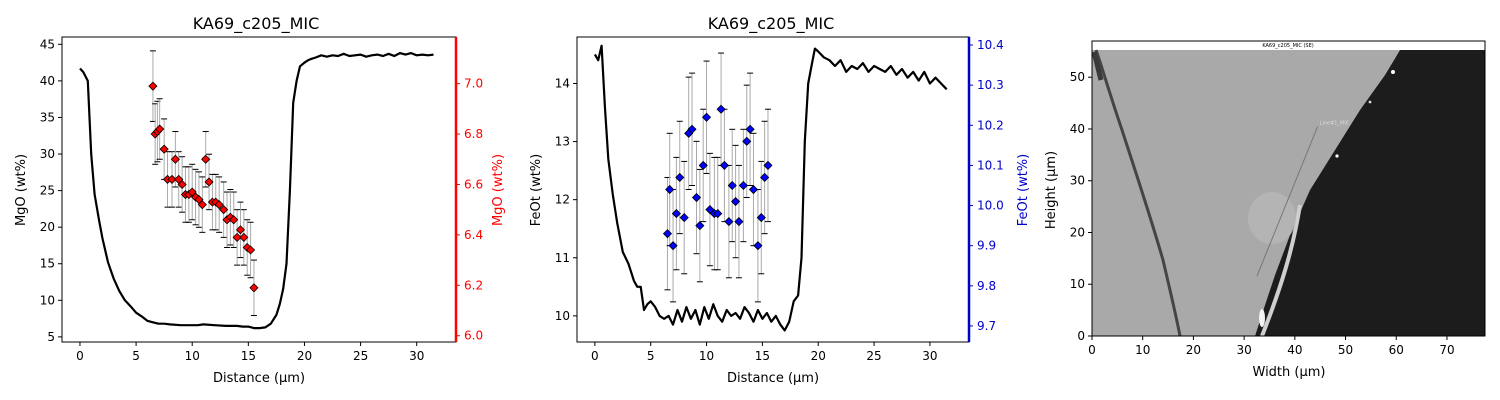 This screenshot has width=1500, height=400. Describe the element at coordinates (473, 134) in the screenshot. I see `right-y-tick-label: 6.8` at that location.